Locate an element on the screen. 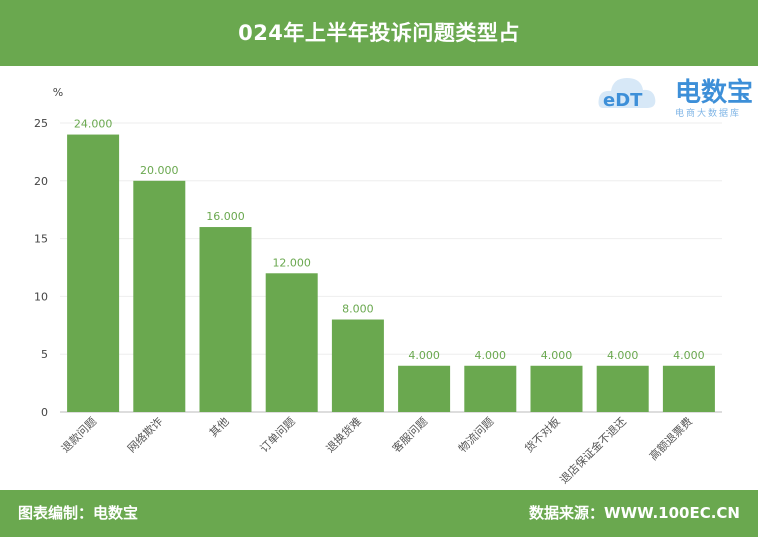 This screenshot has width=758, height=537. logo-tagline: 电商大数据库 is located at coordinates (708, 114).